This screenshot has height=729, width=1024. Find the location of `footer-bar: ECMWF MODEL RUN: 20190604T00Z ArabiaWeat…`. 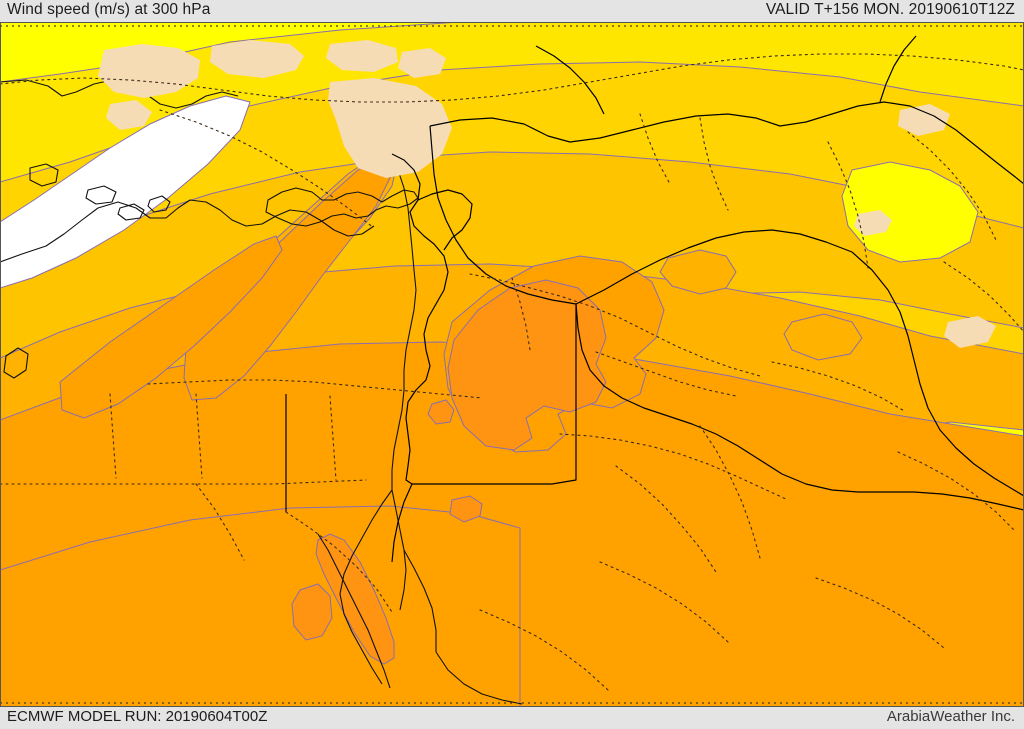

footer-bar: ECMWF MODEL RUN: 20190604T00Z ArabiaWeat… is located at coordinates (512, 718).